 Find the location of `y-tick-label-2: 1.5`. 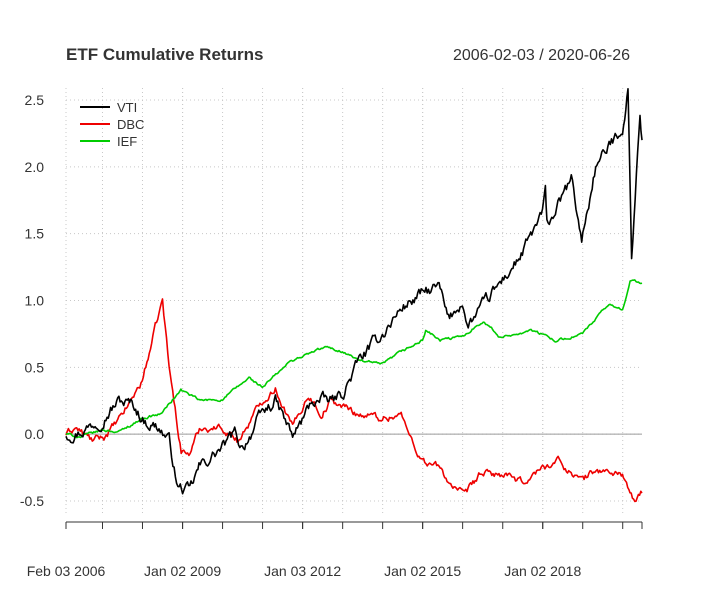

y-tick-label-2: 1.5 is located at coordinates (35, 234).